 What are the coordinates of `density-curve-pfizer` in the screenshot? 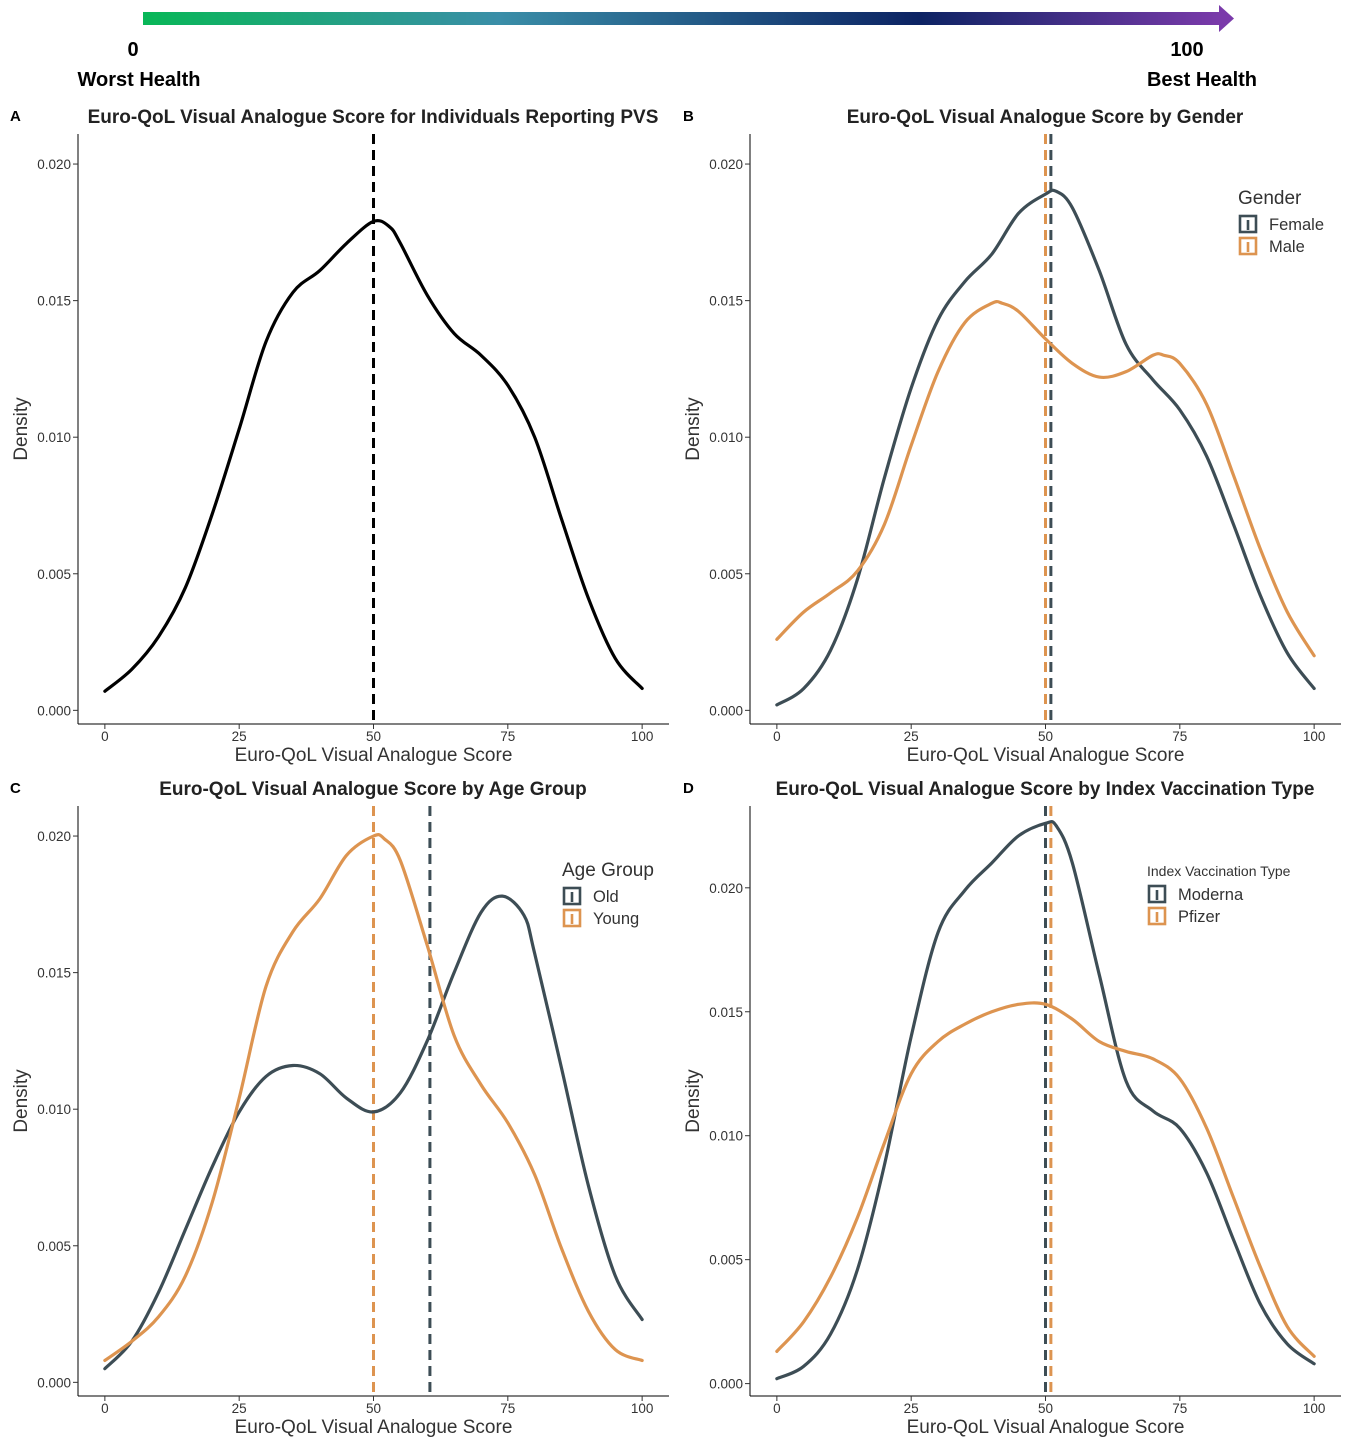 It's located at (1045, 1179).